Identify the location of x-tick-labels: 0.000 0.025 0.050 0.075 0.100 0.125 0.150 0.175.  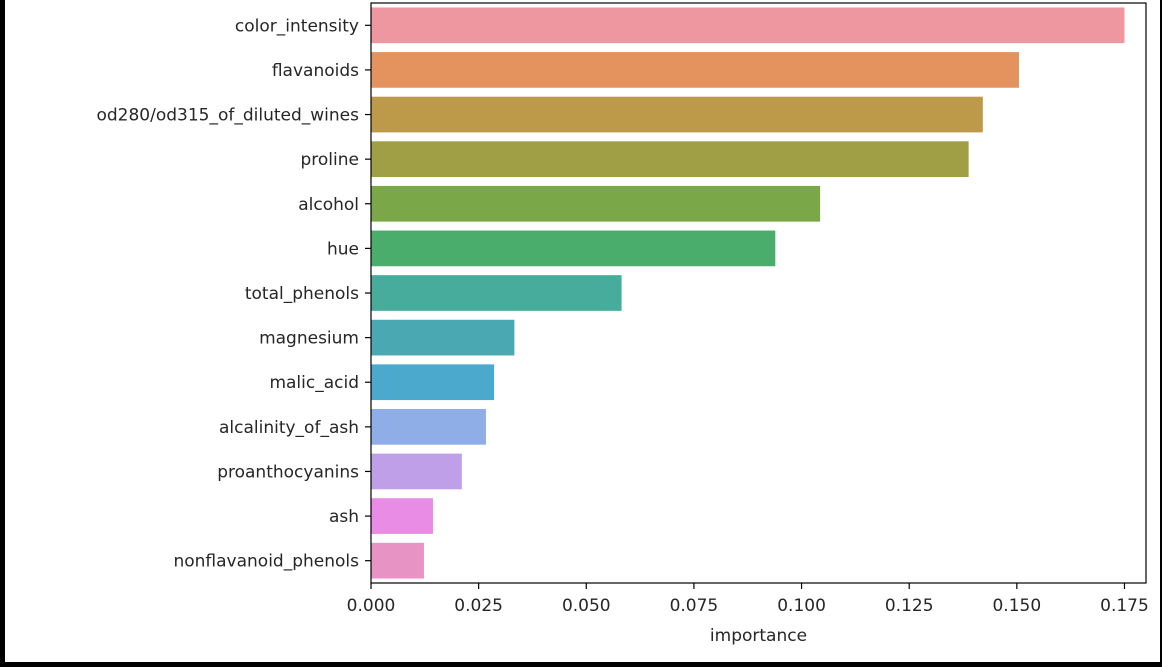
(748, 599).